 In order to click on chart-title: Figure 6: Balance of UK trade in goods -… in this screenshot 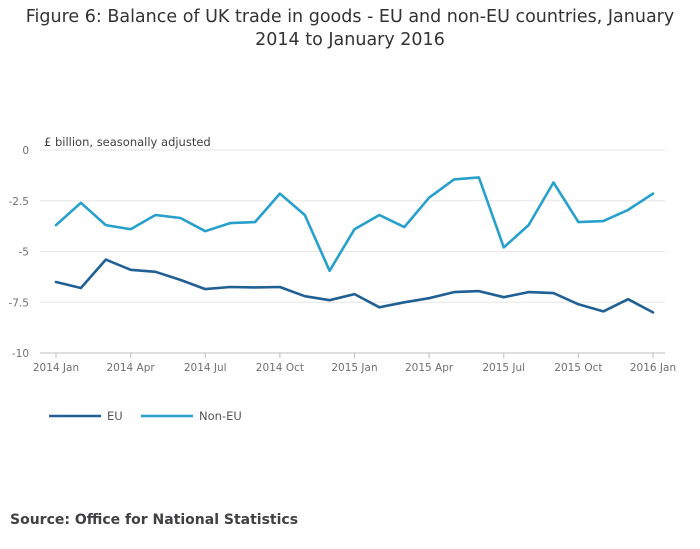, I will do `click(350, 28)`.